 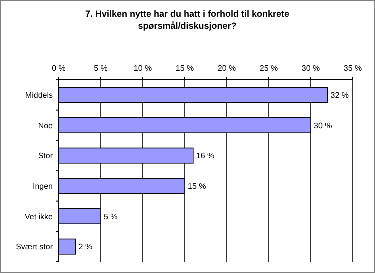 What do you see at coordinates (353, 68) in the screenshot?
I see `x-tick-label: 35 %` at bounding box center [353, 68].